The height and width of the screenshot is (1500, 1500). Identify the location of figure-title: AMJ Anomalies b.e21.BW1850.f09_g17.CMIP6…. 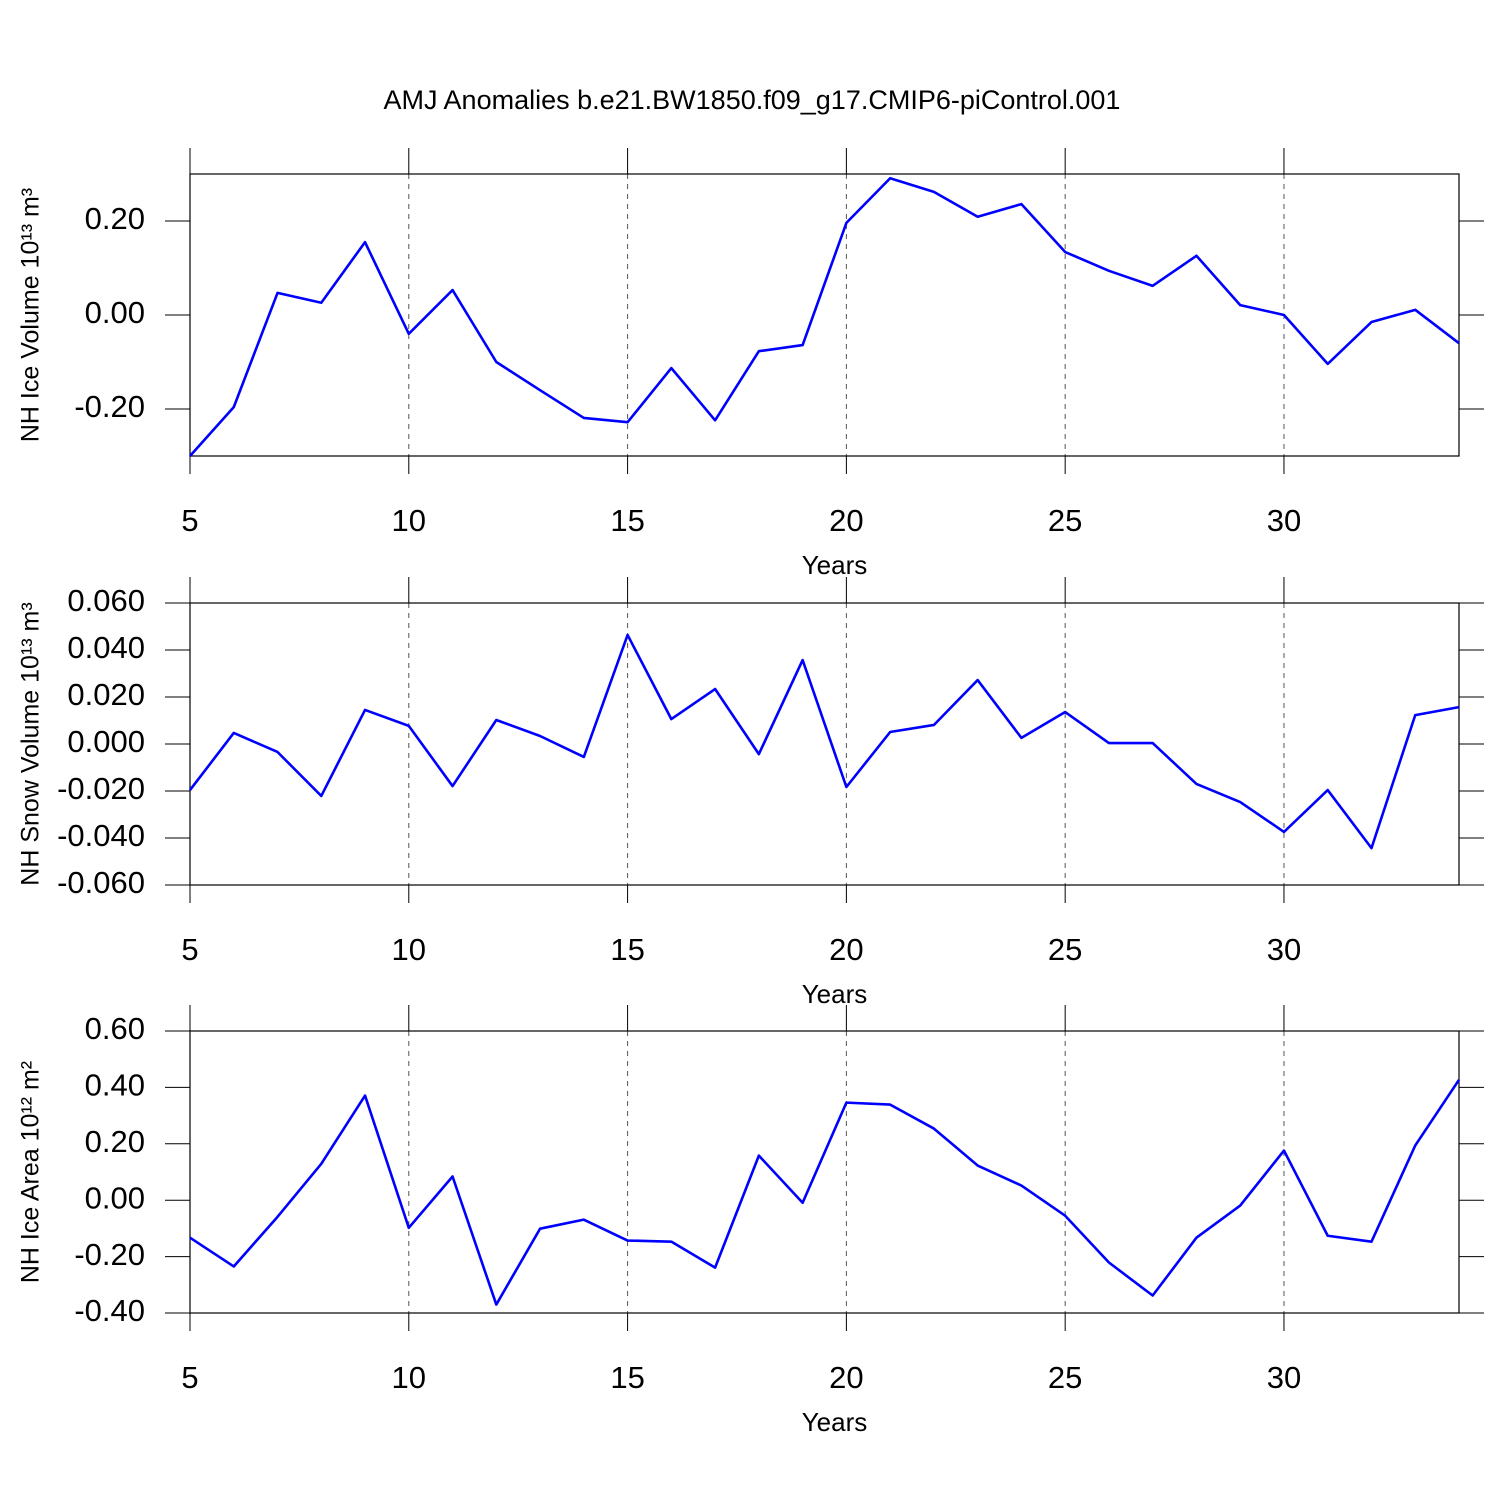
(752, 100).